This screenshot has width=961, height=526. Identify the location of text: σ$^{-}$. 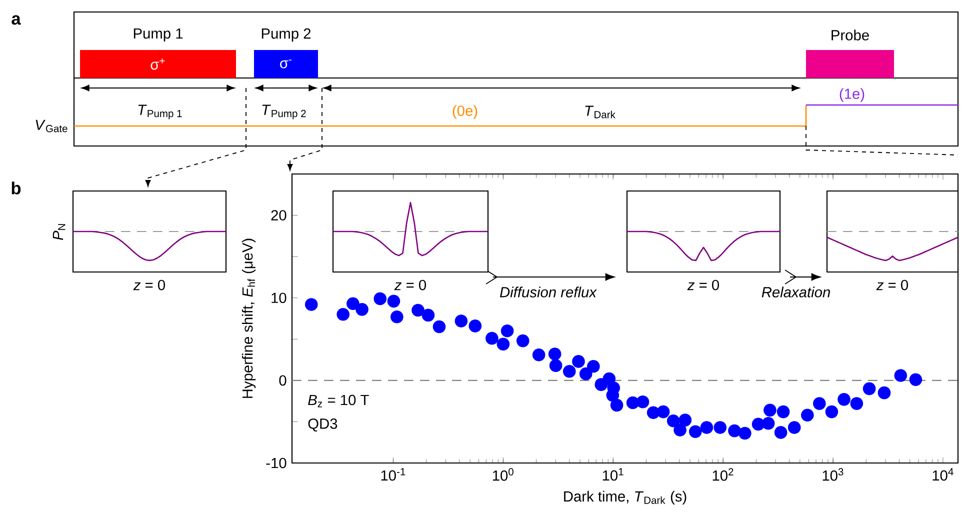
(286, 64).